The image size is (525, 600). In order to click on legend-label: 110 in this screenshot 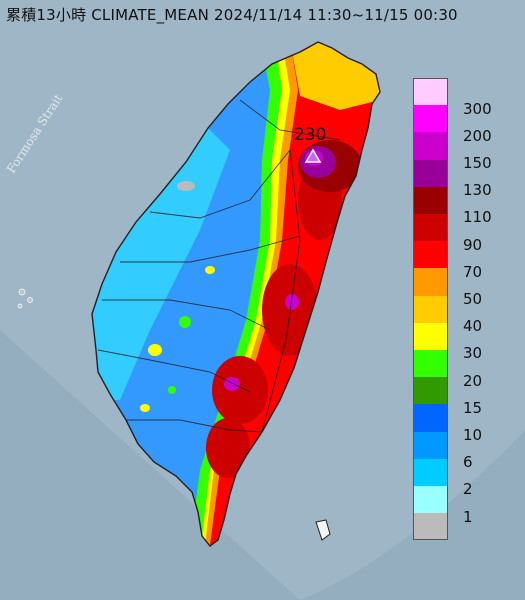, I will do `click(477, 217)`.